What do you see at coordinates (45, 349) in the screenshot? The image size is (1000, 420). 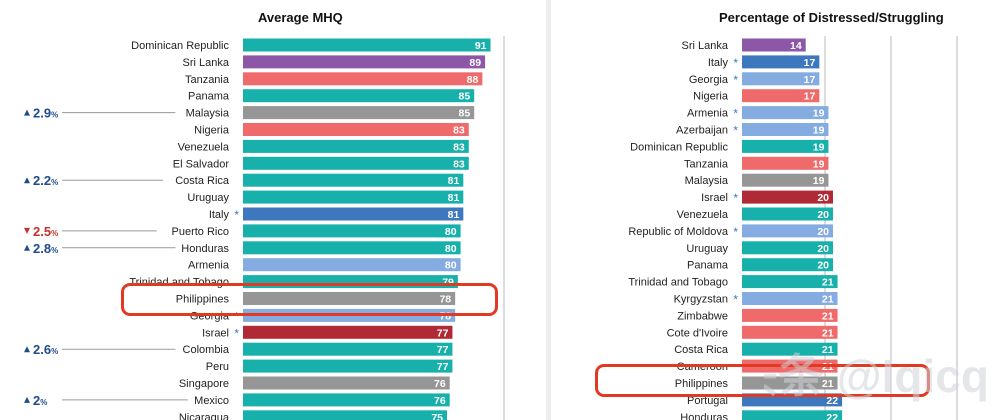 I see `change-value-colombia: 2.6%` at bounding box center [45, 349].